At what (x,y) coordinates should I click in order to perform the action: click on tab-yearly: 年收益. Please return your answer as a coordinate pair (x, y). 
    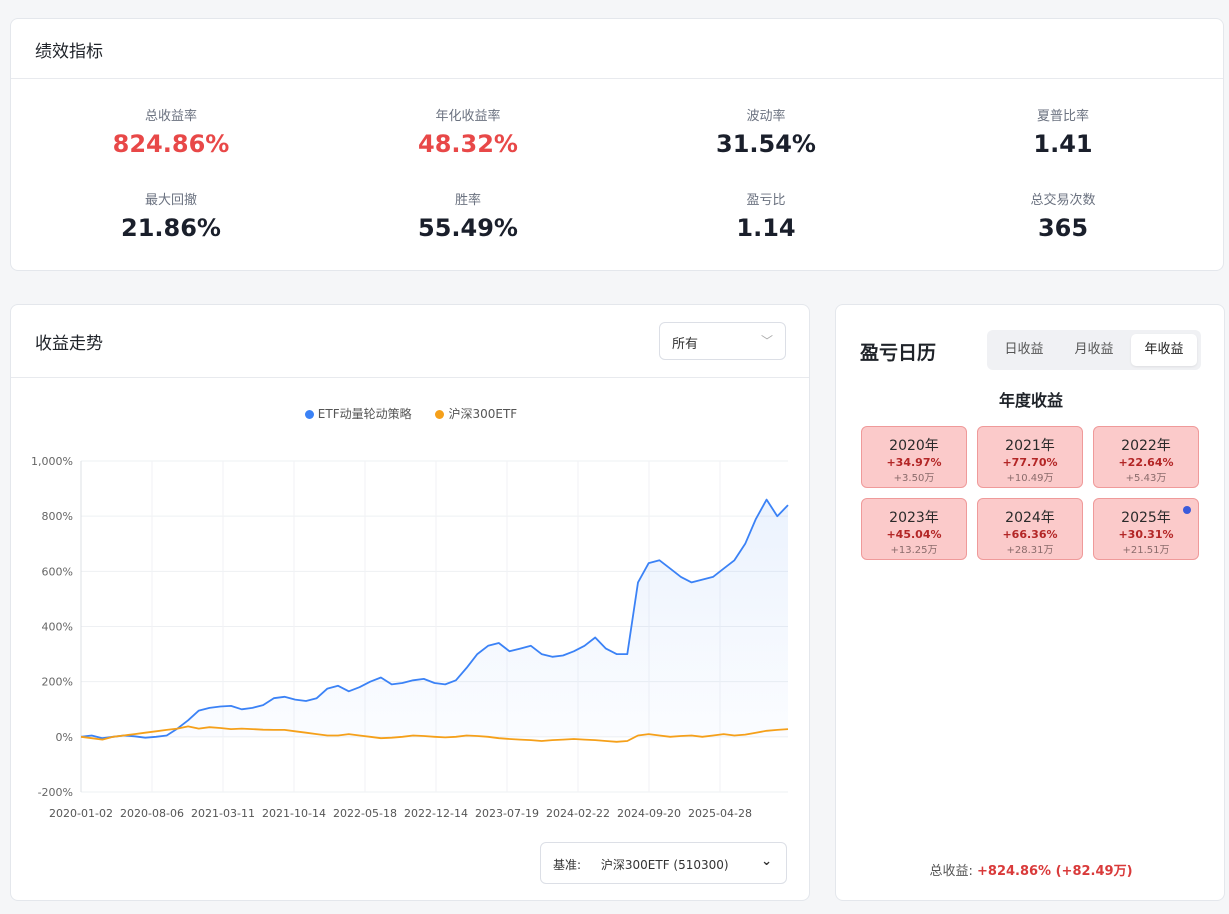
    Looking at the image, I should click on (1164, 350).